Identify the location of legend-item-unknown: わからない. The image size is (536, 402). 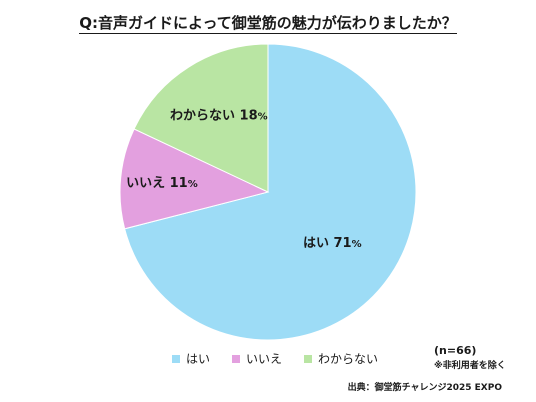
(341, 358).